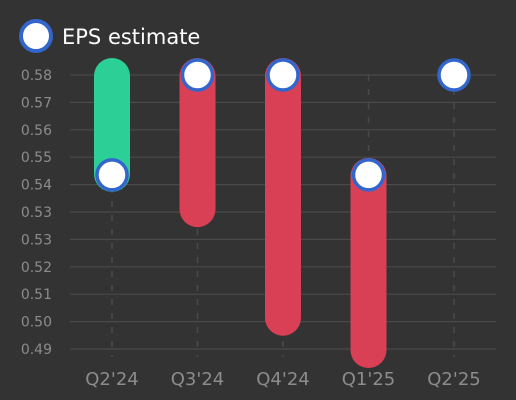 This screenshot has width=516, height=400. I want to click on y-tick-label: 0.54, so click(36, 186).